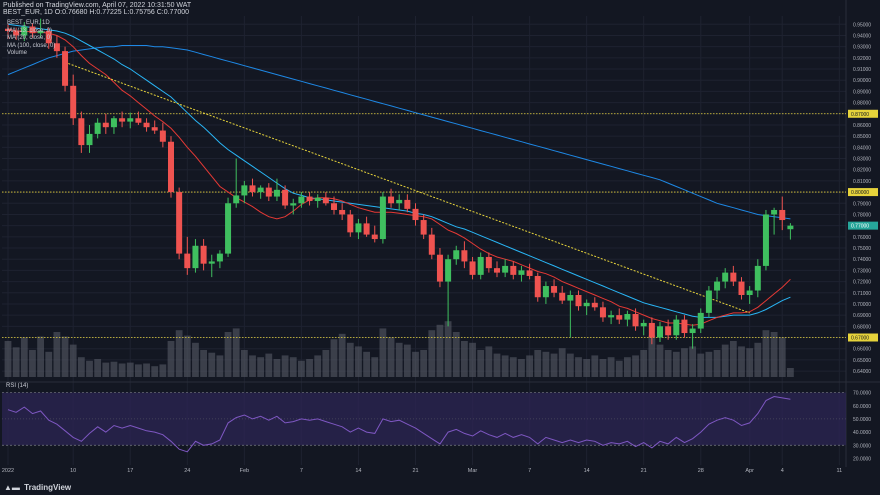 This screenshot has width=880, height=495. Describe the element at coordinates (17, 386) in the screenshot. I see `rsi-label: RSI (14)` at that location.